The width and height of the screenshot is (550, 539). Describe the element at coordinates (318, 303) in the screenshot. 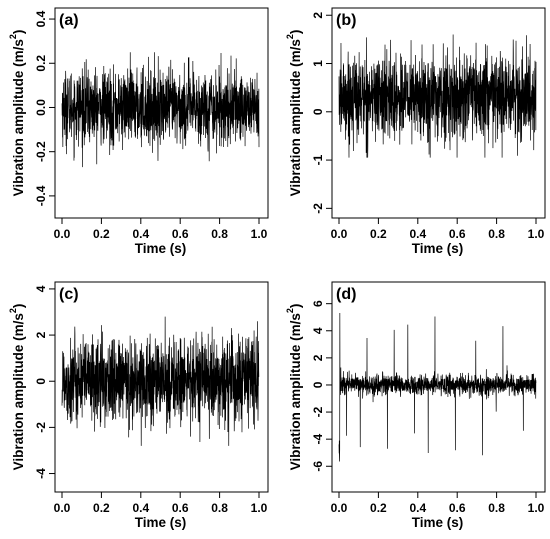

I see `y-tick-label: 6` at that location.